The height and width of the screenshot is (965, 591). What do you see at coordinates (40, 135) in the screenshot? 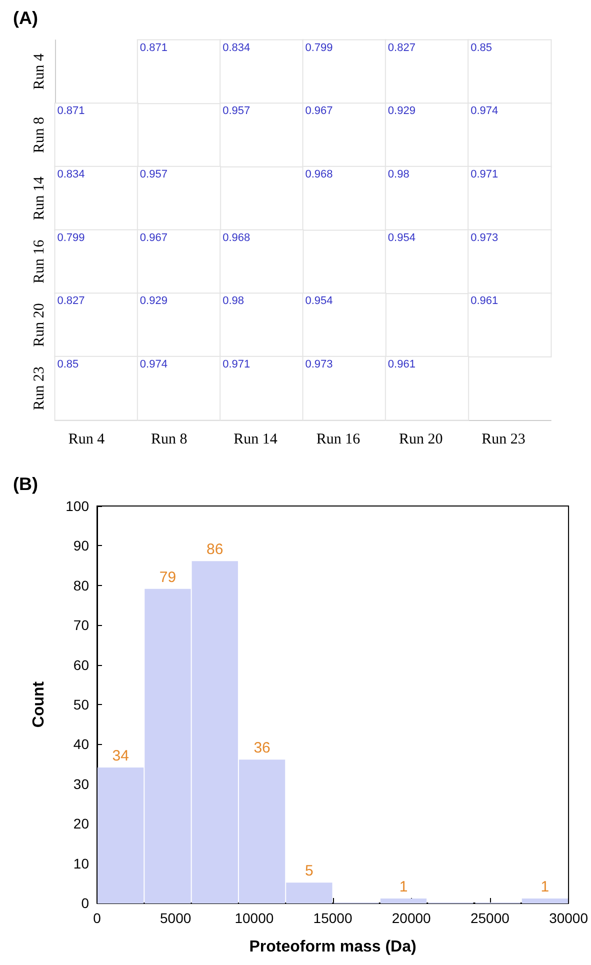
I see `y-tick-label: Run 8` at bounding box center [40, 135].